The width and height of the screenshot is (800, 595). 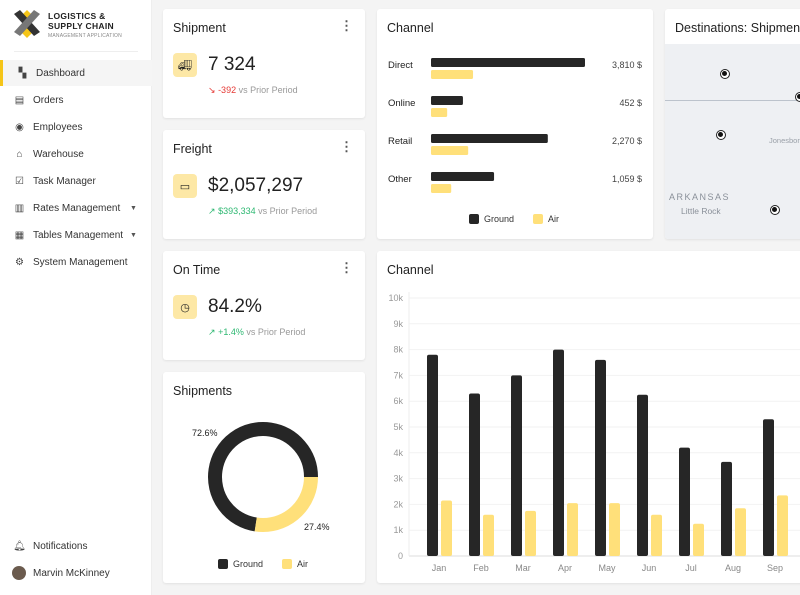 I want to click on x-tick-label: Aug, so click(x=733, y=568).